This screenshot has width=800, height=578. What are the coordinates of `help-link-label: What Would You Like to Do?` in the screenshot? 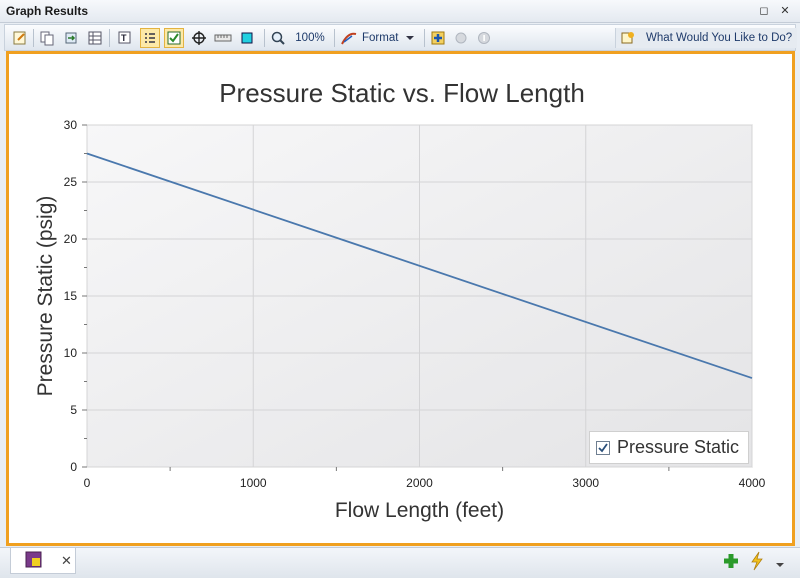 It's located at (719, 38).